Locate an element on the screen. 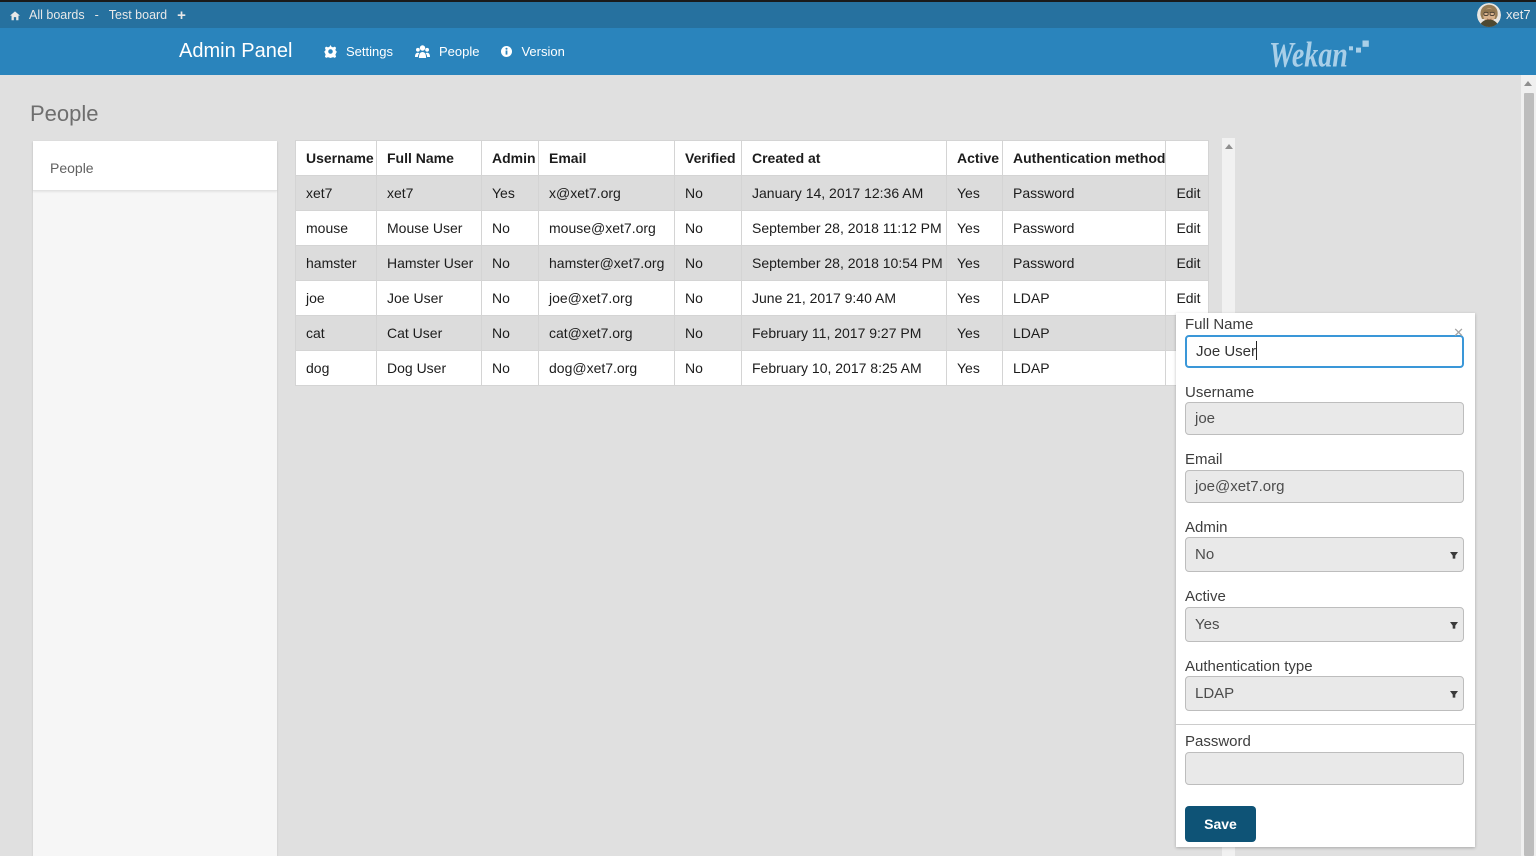  svg-text: Wekan is located at coordinates (1308, 55).